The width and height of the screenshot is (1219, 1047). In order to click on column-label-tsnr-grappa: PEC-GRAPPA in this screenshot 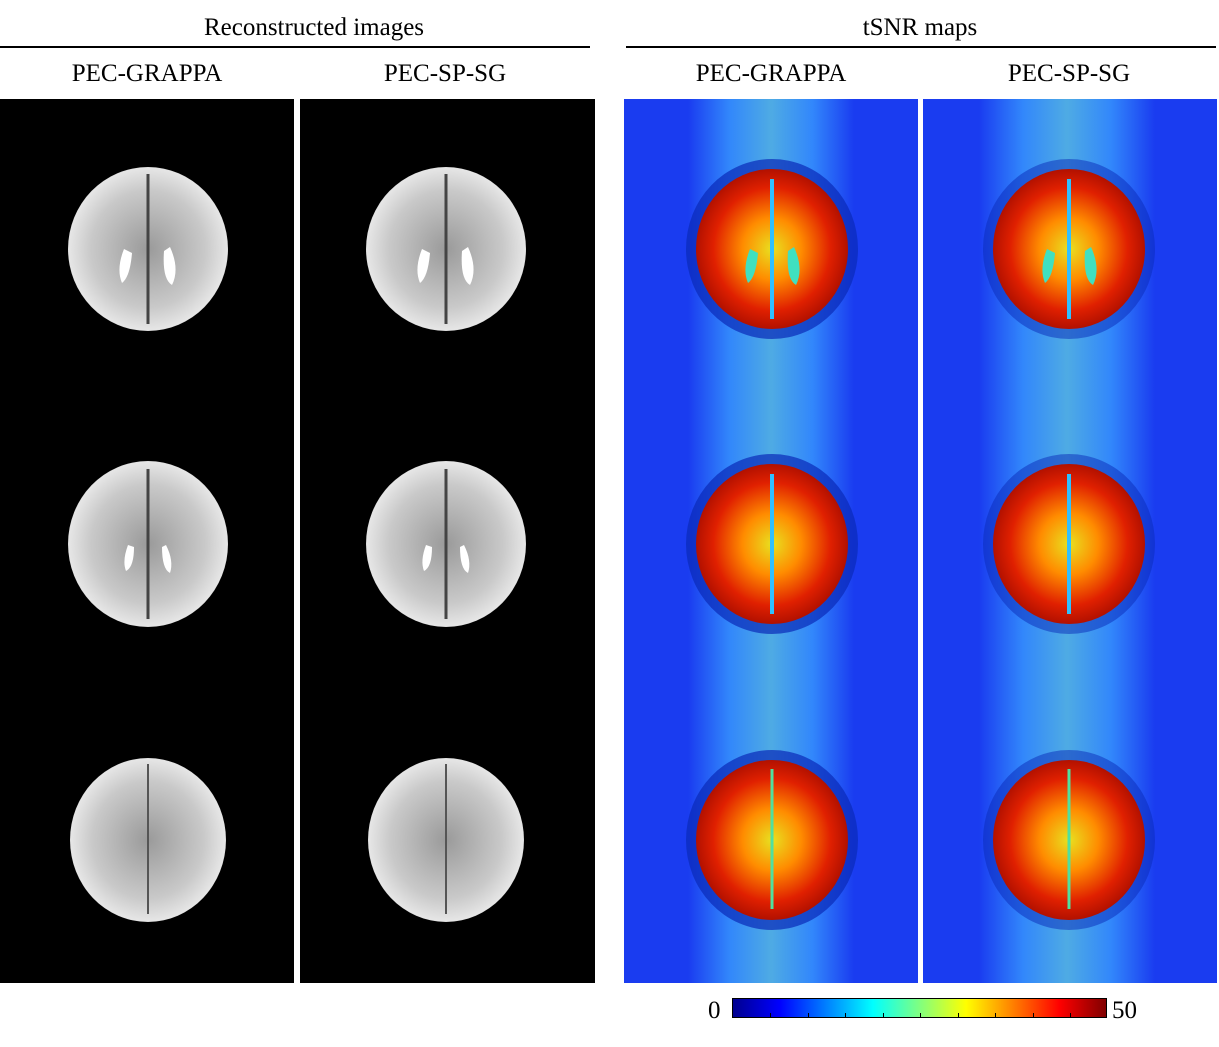, I will do `click(771, 73)`.